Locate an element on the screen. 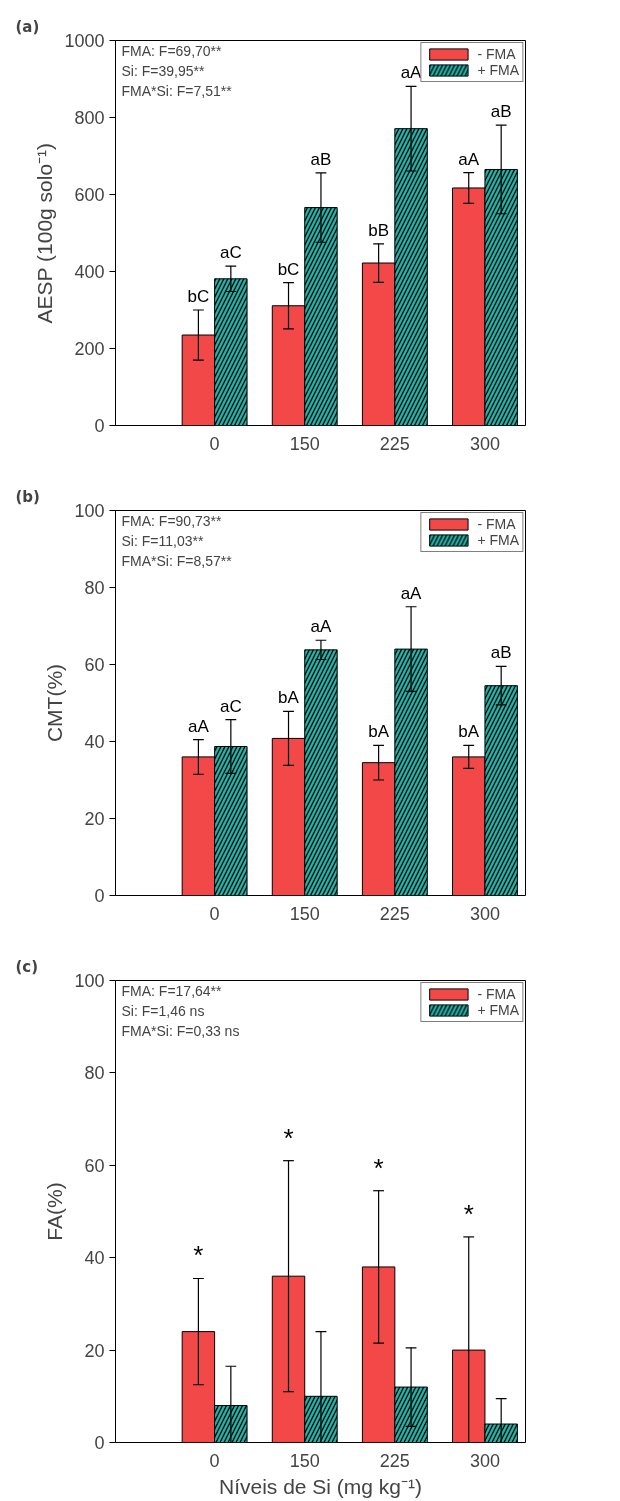  y-tick-label: 200 is located at coordinates (89, 349).